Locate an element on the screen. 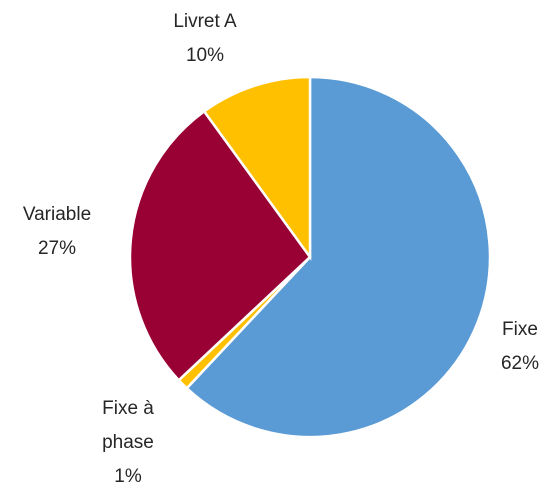  category-label: Livret A is located at coordinates (205, 21).